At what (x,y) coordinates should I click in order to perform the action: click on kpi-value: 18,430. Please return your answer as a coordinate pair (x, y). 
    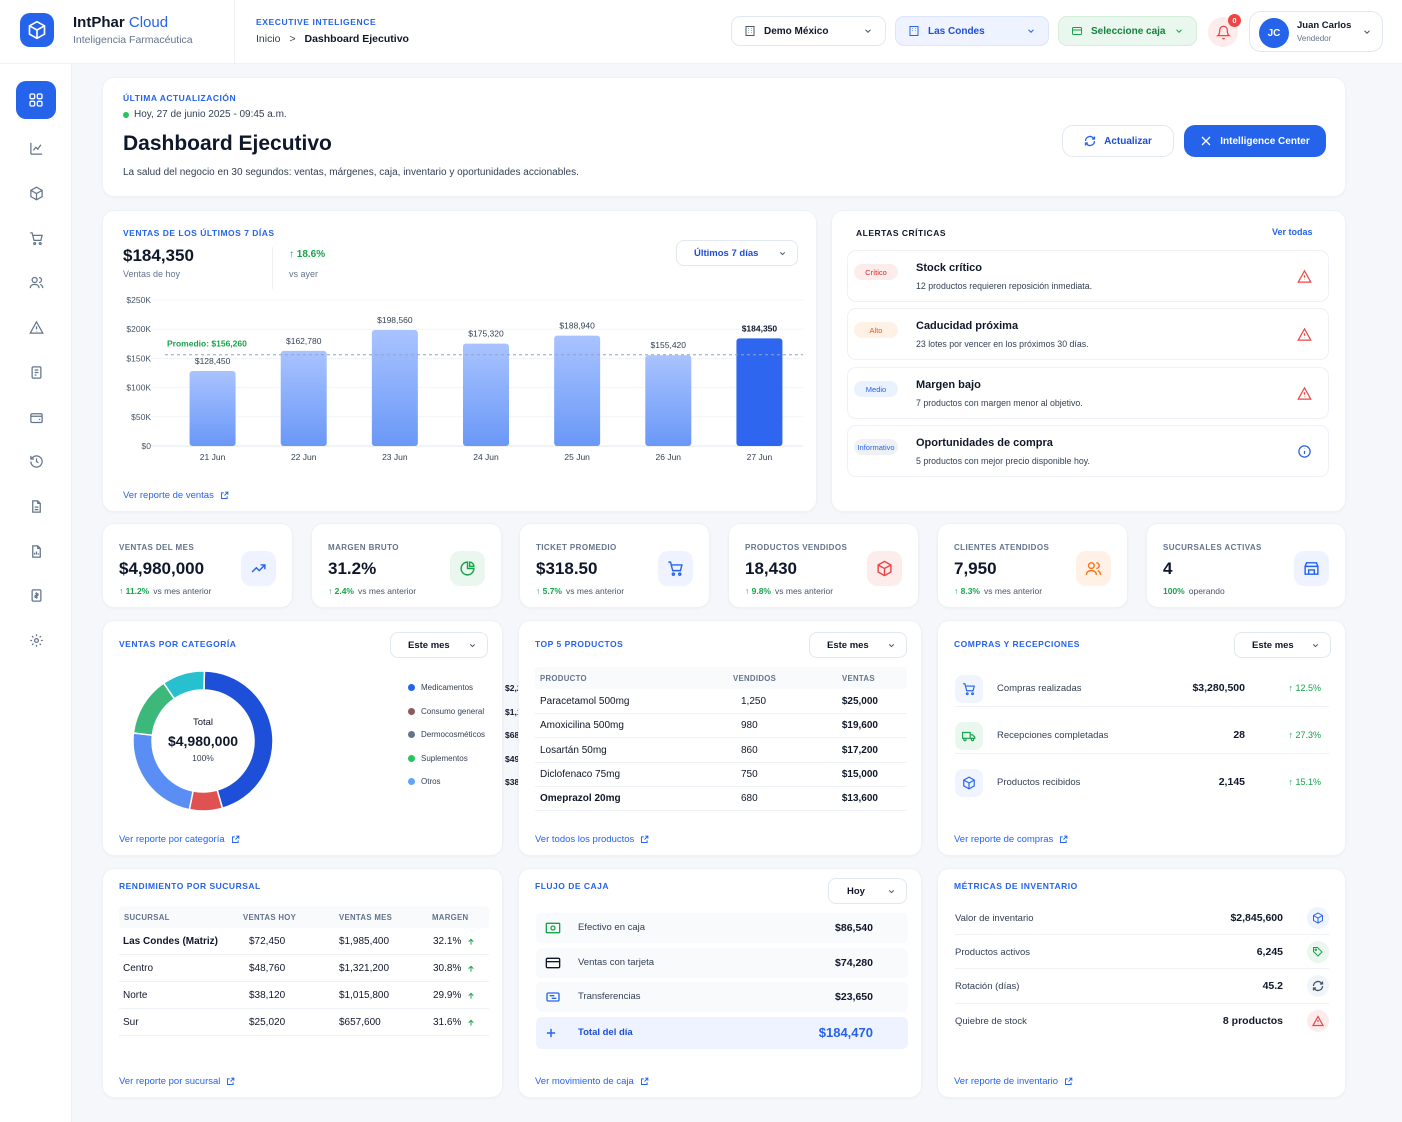
    Looking at the image, I should click on (771, 568).